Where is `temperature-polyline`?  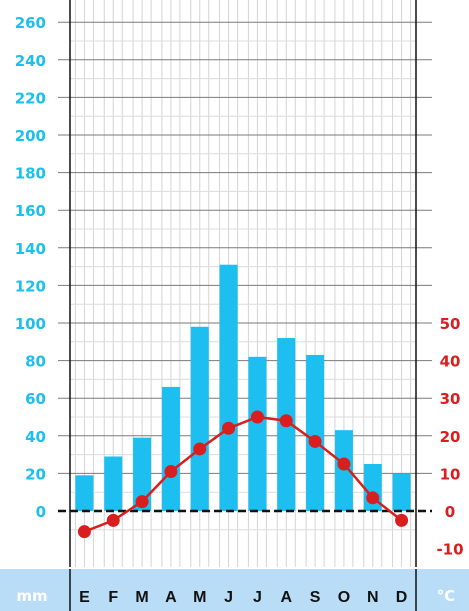 temperature-polyline is located at coordinates (243, 474).